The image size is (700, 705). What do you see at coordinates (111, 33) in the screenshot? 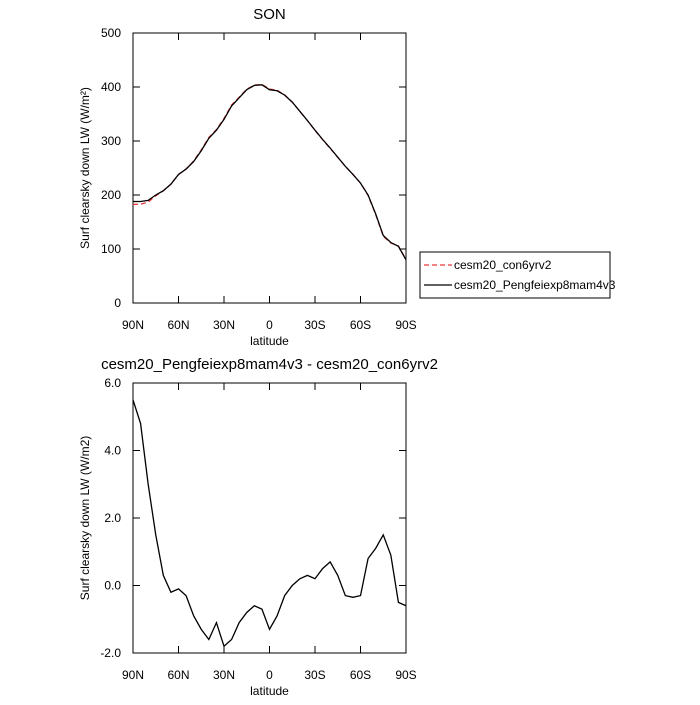
I see `y-tick-label: 500` at bounding box center [111, 33].